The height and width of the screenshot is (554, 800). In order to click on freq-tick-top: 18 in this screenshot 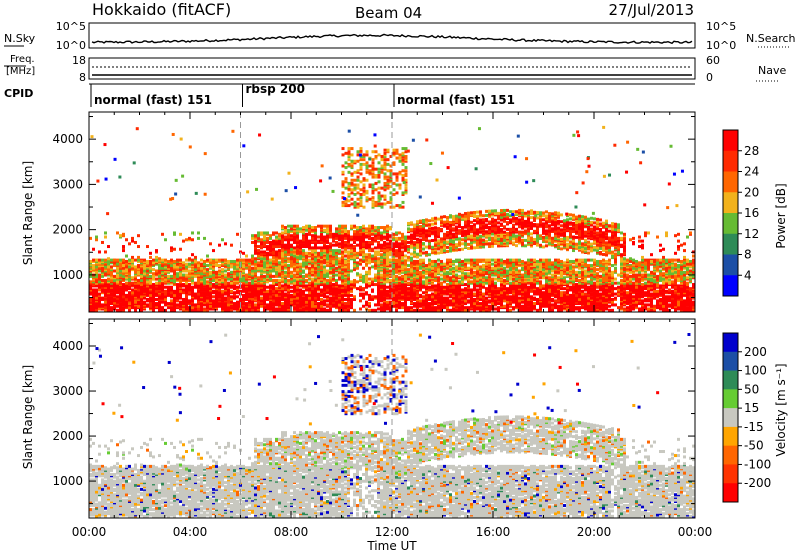, I will do `click(79, 60)`.